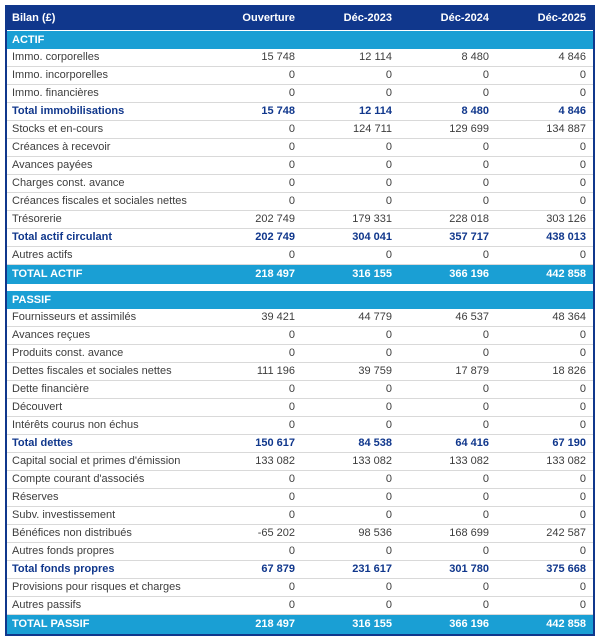  I want to click on row-value: 375 668, so click(566, 569).